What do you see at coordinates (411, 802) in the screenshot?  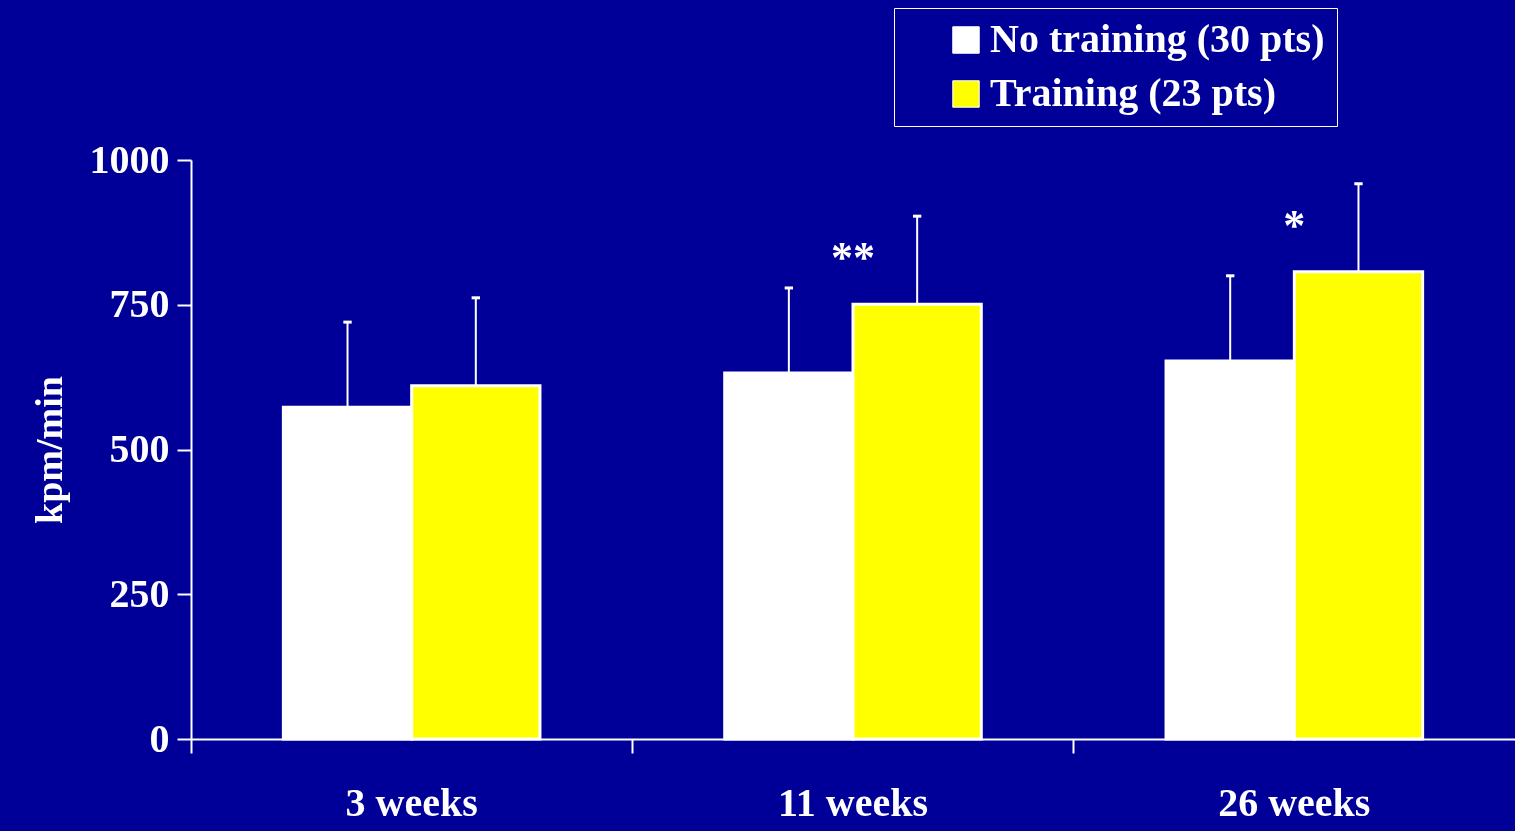 I see `x-tick-label: 3 weeks` at bounding box center [411, 802].